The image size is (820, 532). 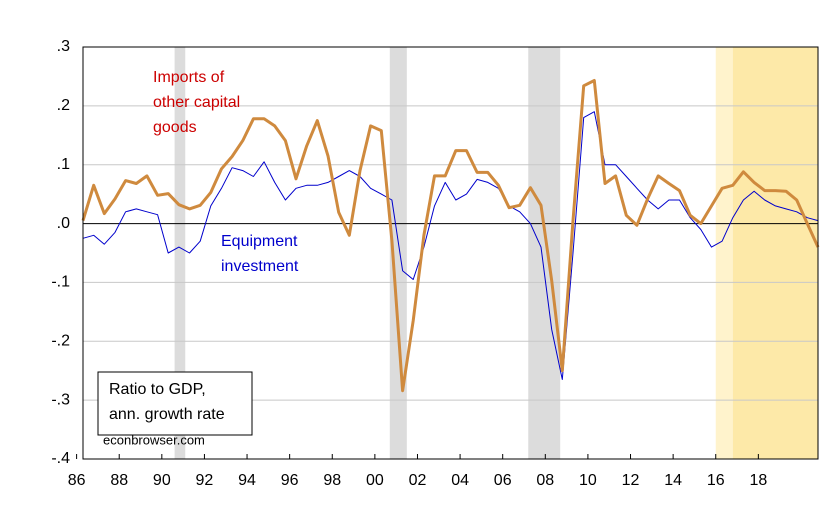 What do you see at coordinates (418, 480) in the screenshot?
I see `x-tick-label: 02` at bounding box center [418, 480].